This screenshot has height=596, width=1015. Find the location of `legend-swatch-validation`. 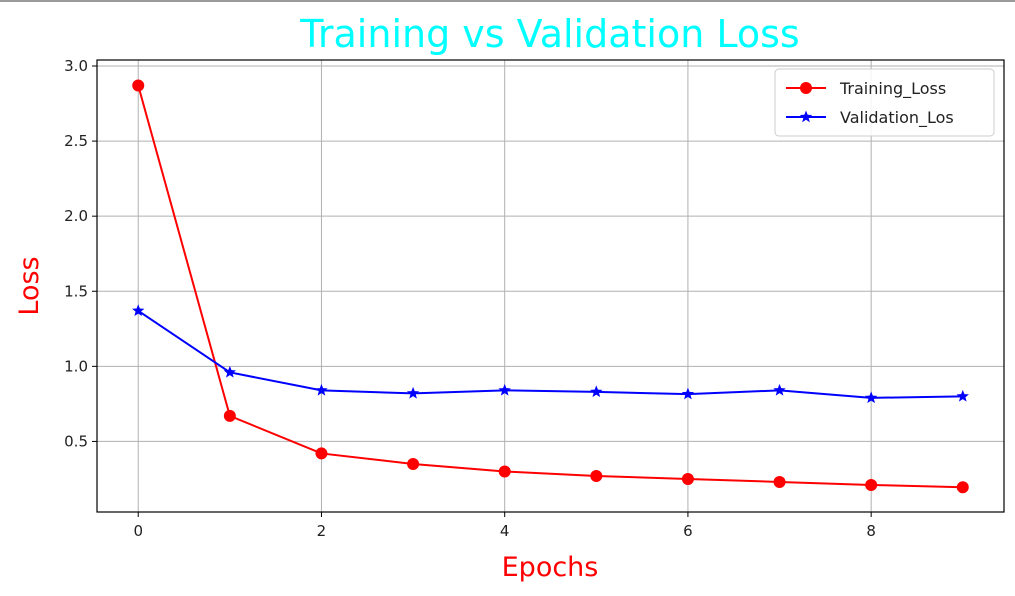

legend-swatch-validation is located at coordinates (806, 116).